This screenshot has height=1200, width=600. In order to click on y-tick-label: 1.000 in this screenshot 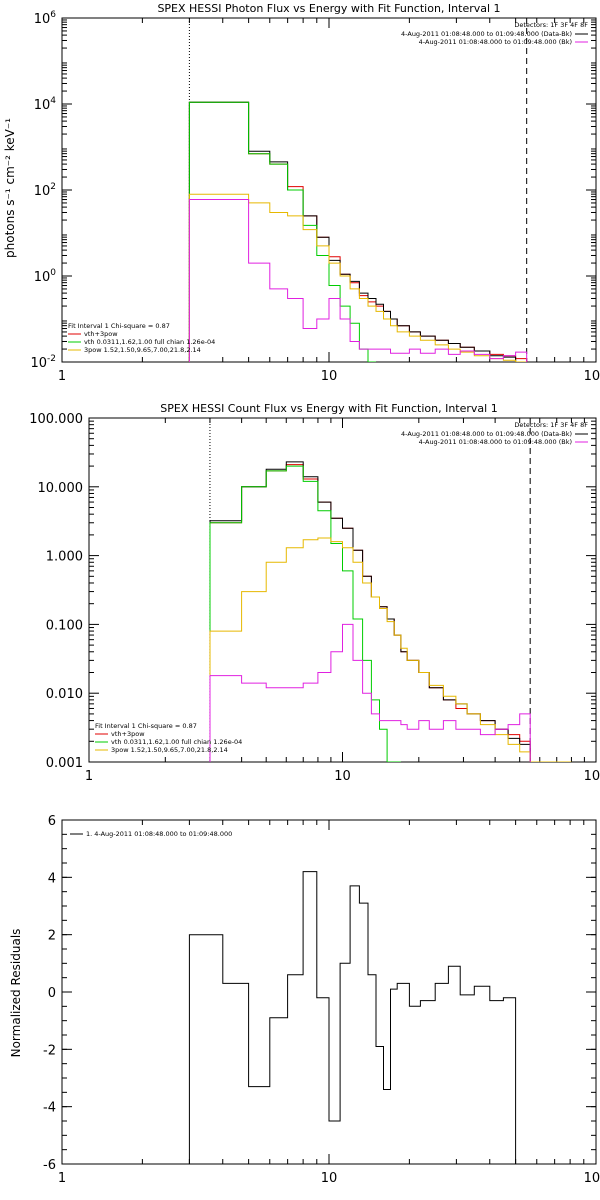, I will do `click(64, 557)`.